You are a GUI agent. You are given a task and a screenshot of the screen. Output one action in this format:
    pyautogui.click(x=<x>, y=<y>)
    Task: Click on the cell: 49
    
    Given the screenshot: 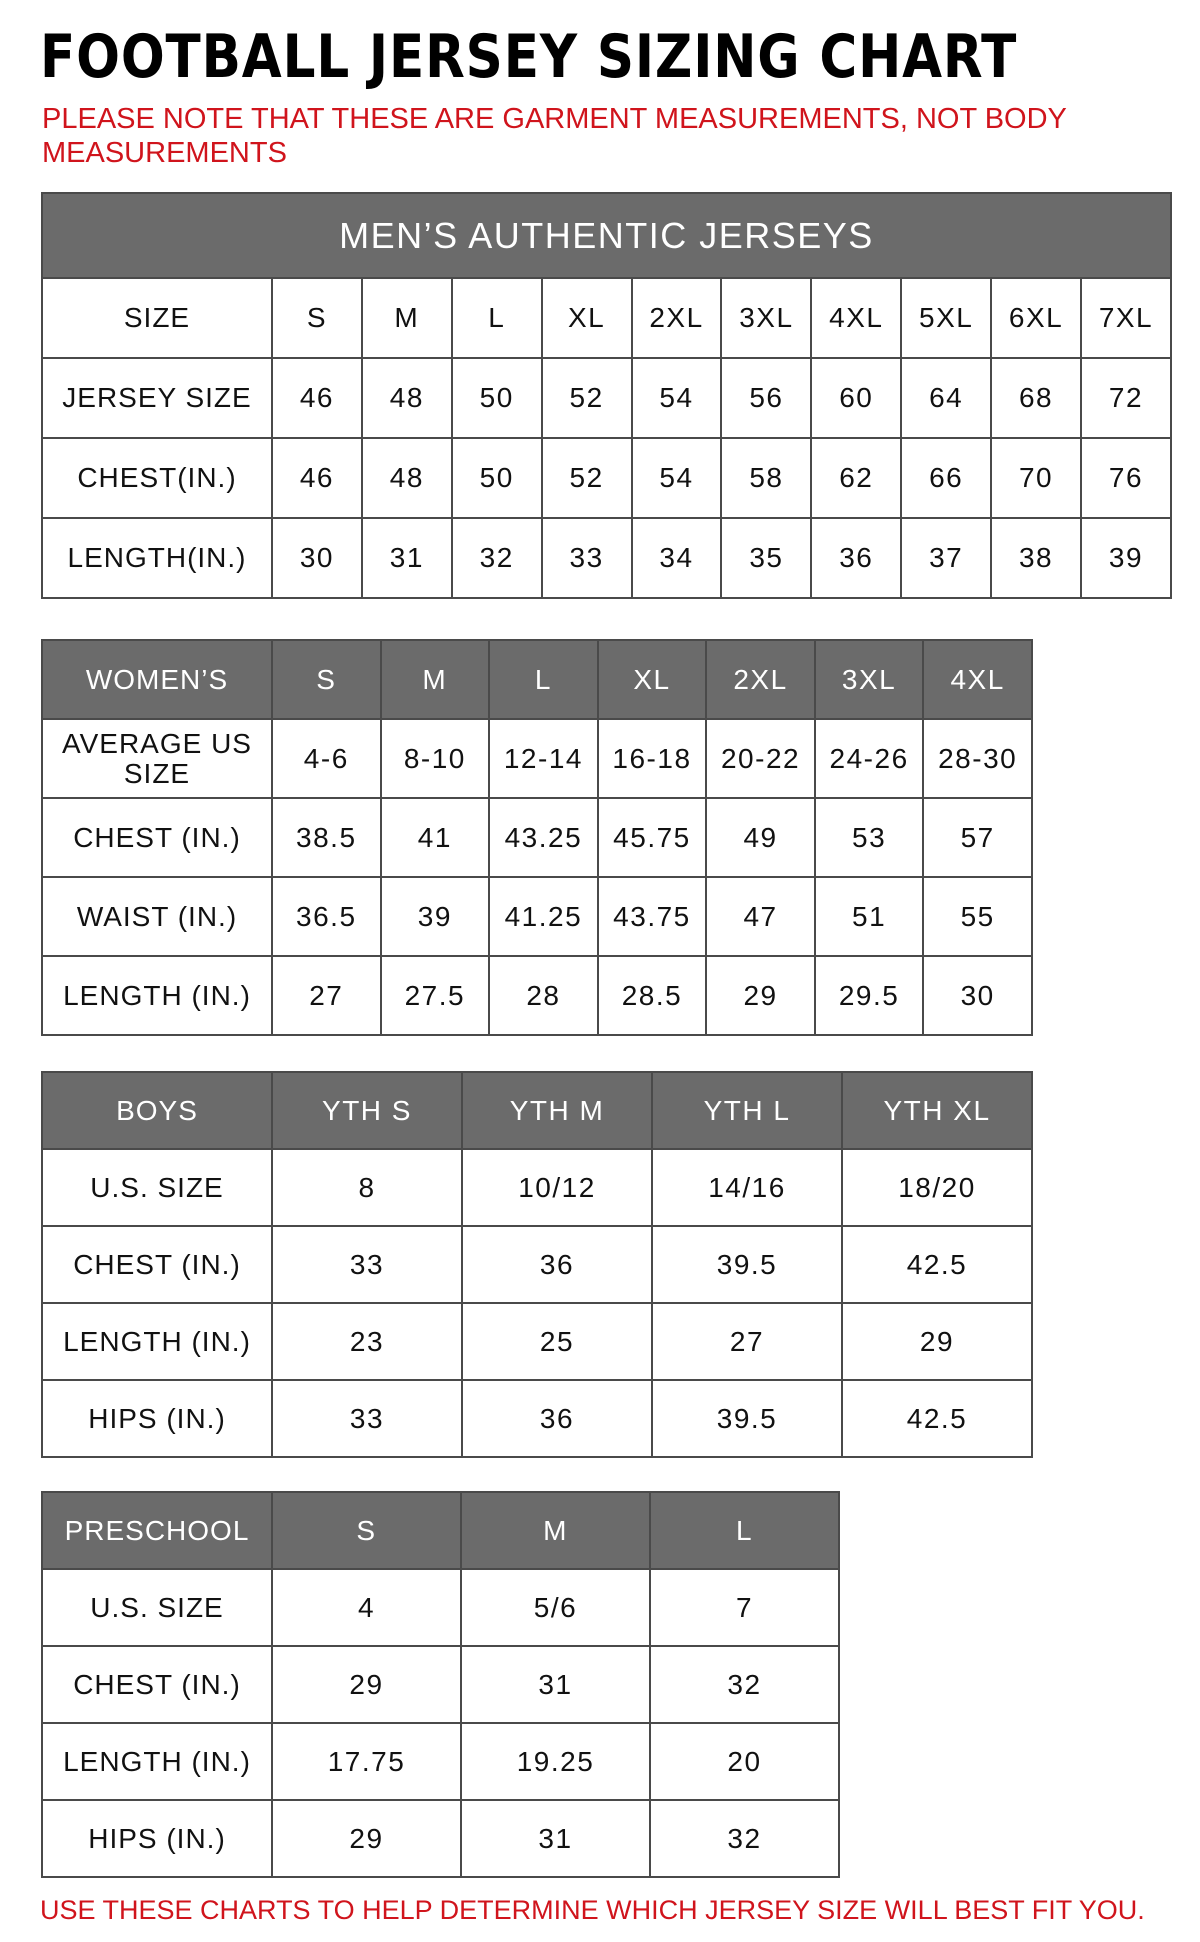 What is the action you would take?
    pyautogui.click(x=760, y=837)
    